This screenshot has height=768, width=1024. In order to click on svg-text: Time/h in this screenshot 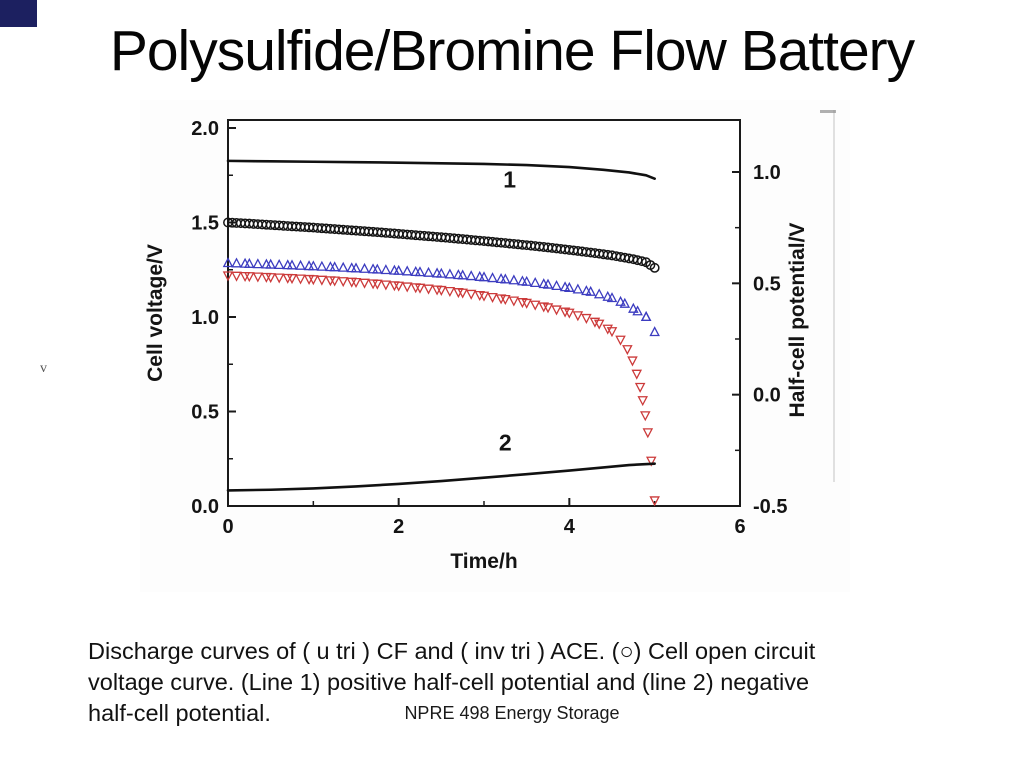, I will do `click(483, 561)`.